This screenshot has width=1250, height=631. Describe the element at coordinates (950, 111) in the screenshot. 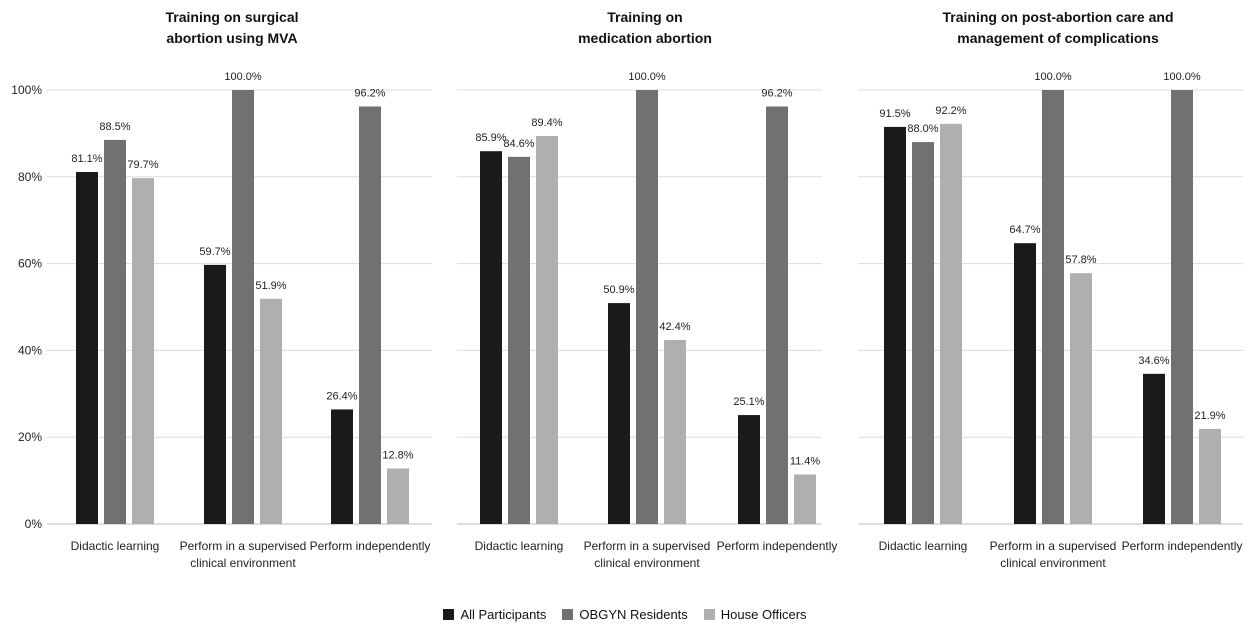

I see `data-label: 92.2%` at that location.